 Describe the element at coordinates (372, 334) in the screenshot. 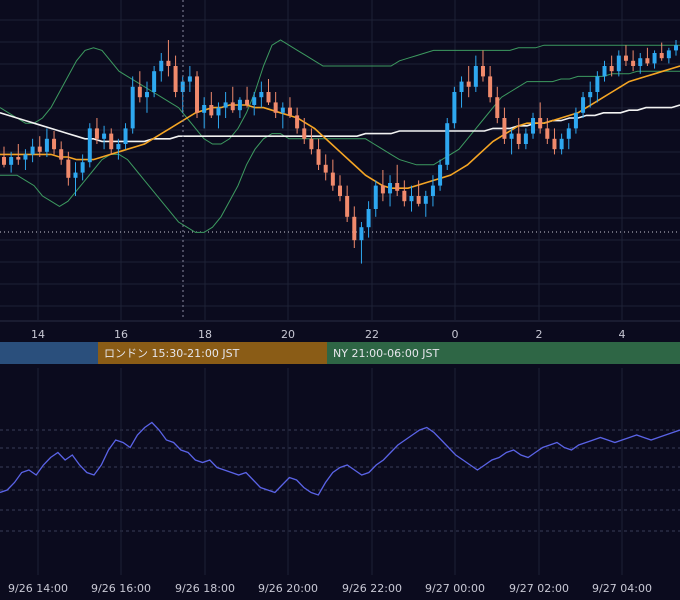

I see `x-tick-label: 22` at that location.